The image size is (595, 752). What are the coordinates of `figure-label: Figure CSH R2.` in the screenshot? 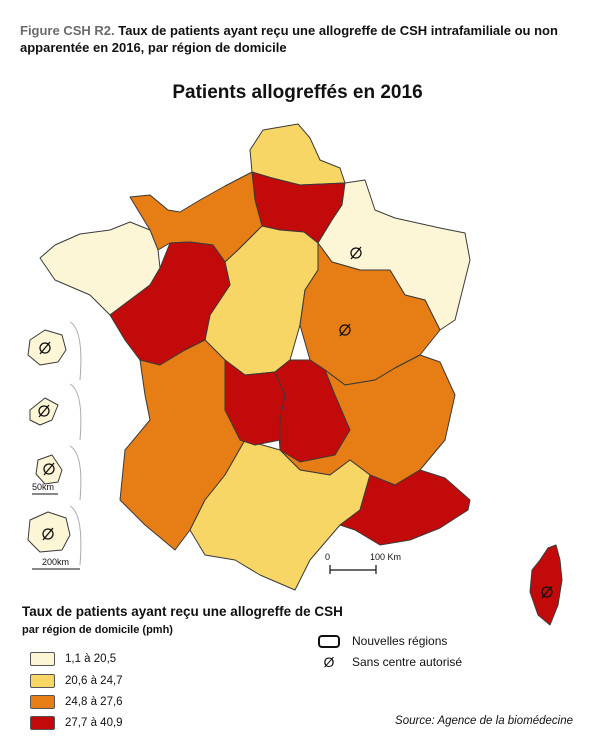 It's located at (67, 30).